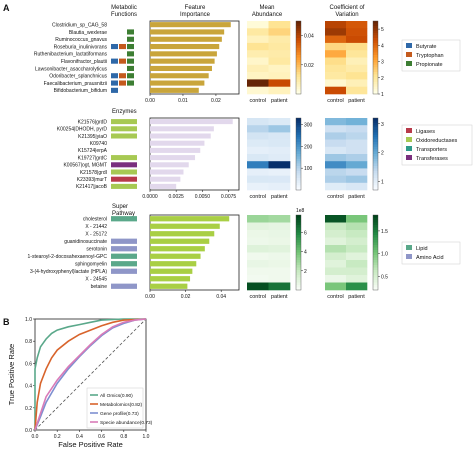 The width and height of the screenshot is (474, 450). Describe the element at coordinates (99, 287) in the screenshot. I see `feature-label: betaine` at that location.